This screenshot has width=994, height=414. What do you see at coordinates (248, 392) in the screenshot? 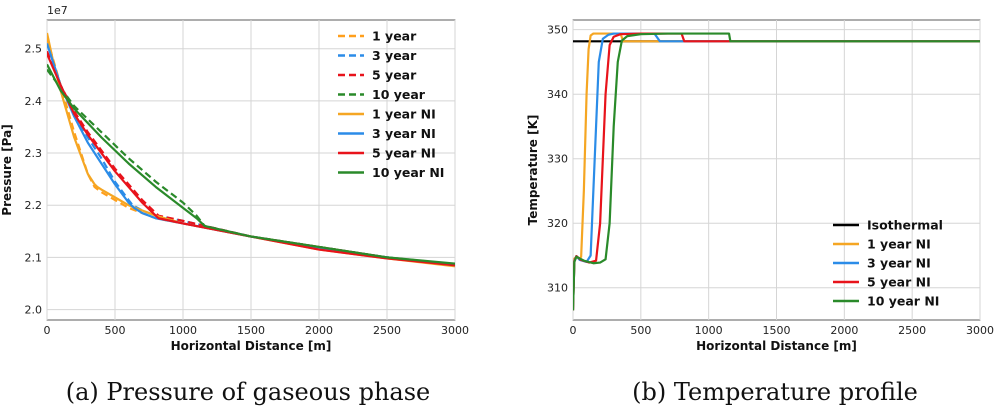
I see `caption-a: (a) Pressure of gaseous phase` at bounding box center [248, 392].